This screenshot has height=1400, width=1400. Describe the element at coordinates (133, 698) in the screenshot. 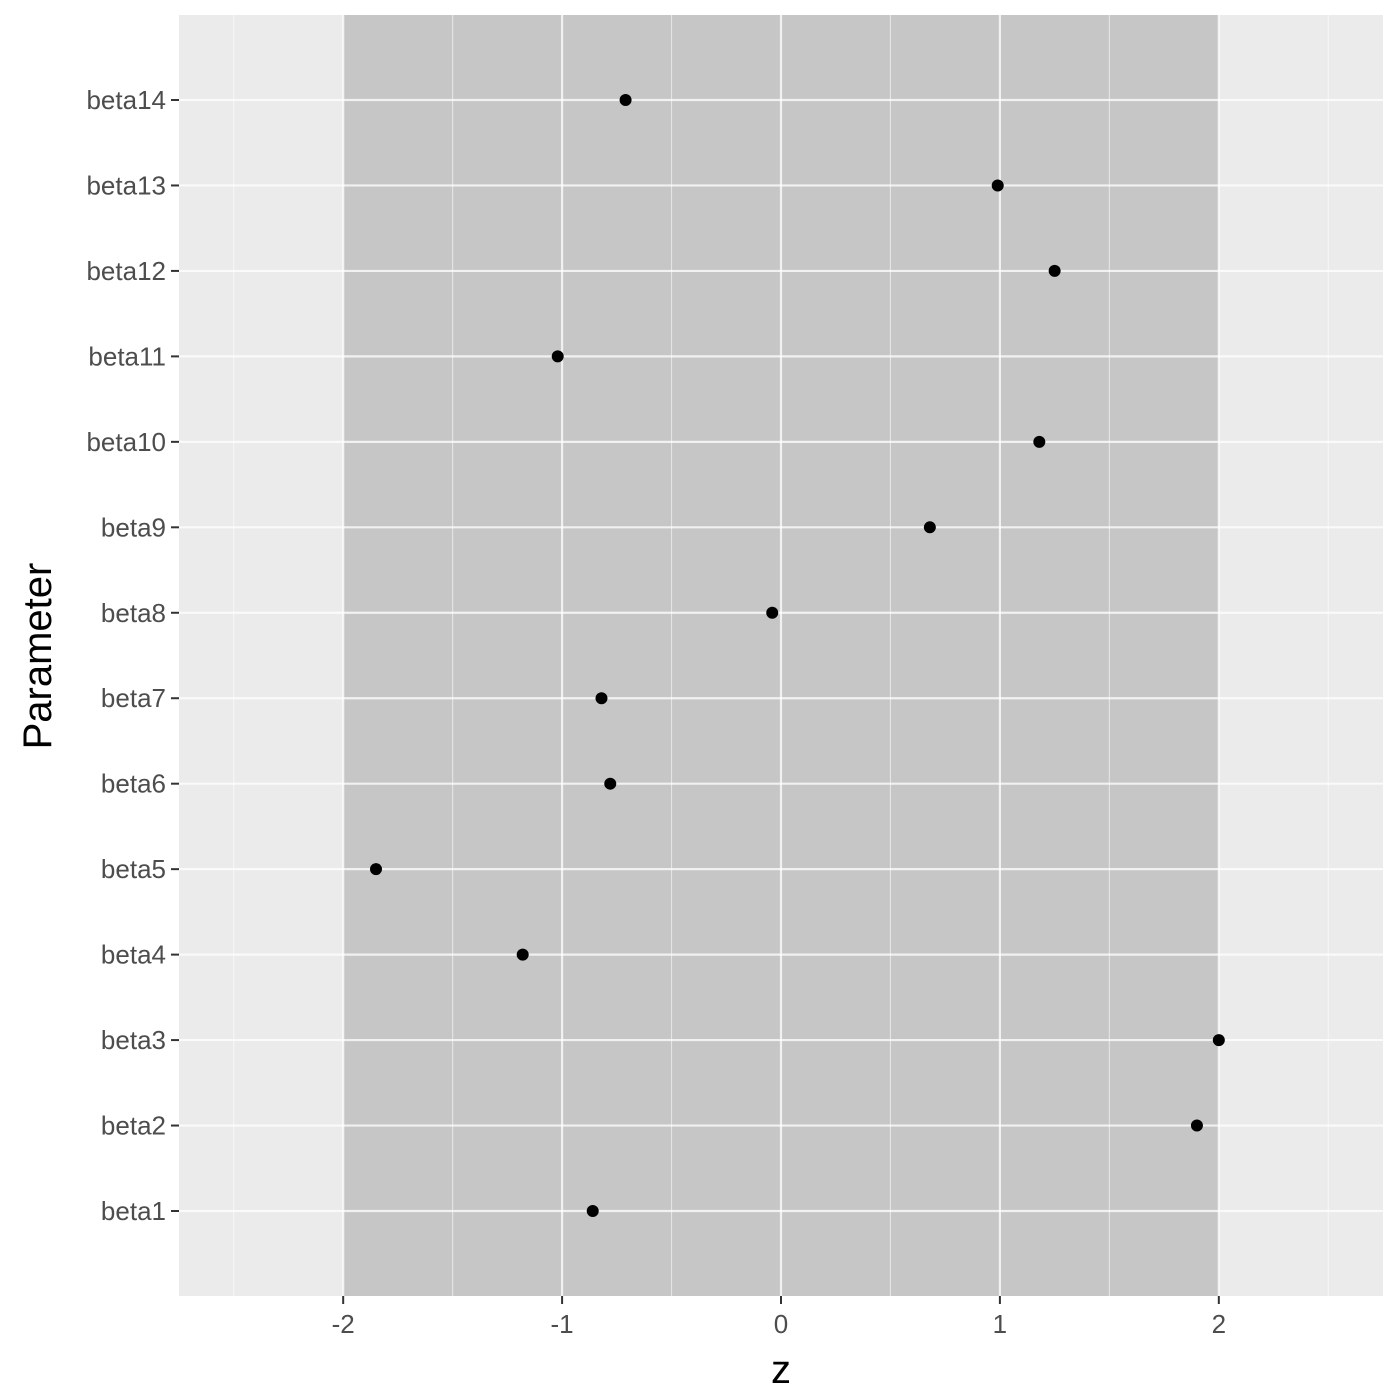

I see `y-tick-label: beta7` at that location.